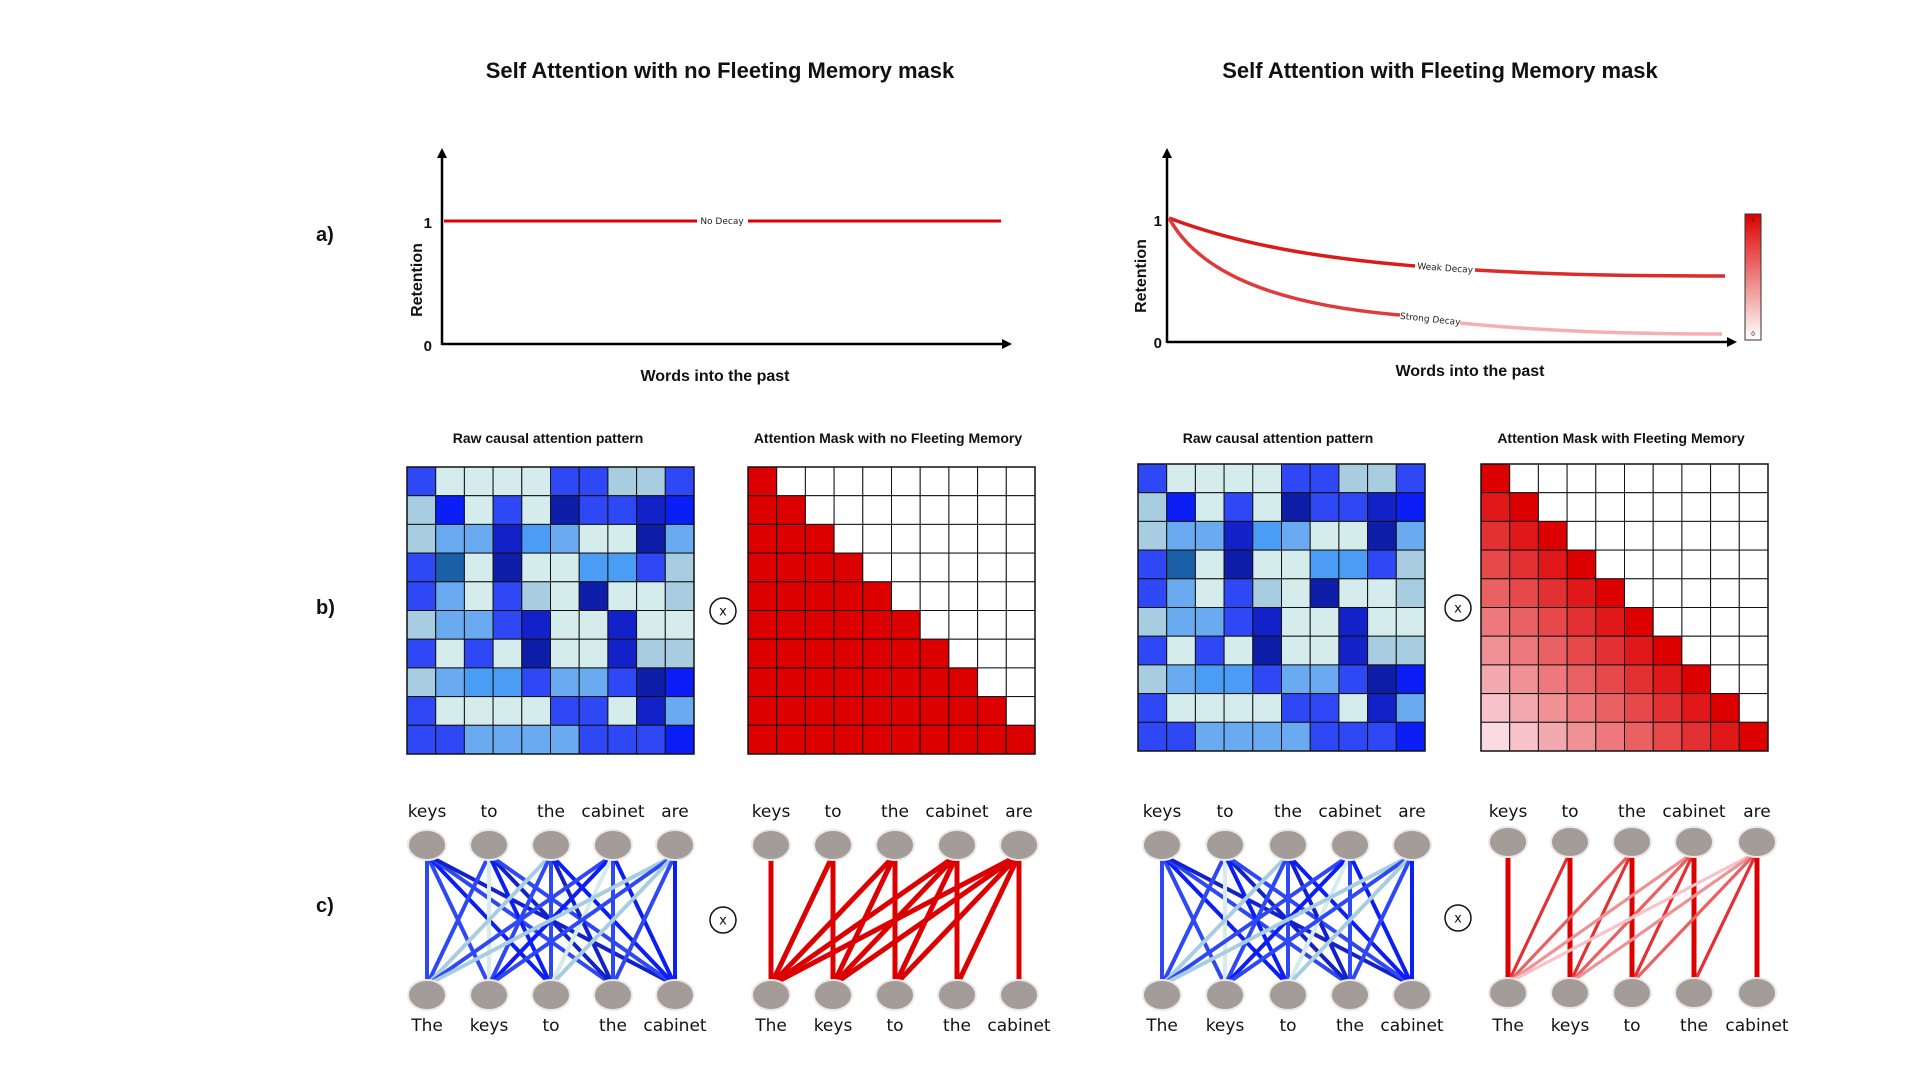  Describe the element at coordinates (325, 608) in the screenshot. I see `row-label-b: b)` at that location.